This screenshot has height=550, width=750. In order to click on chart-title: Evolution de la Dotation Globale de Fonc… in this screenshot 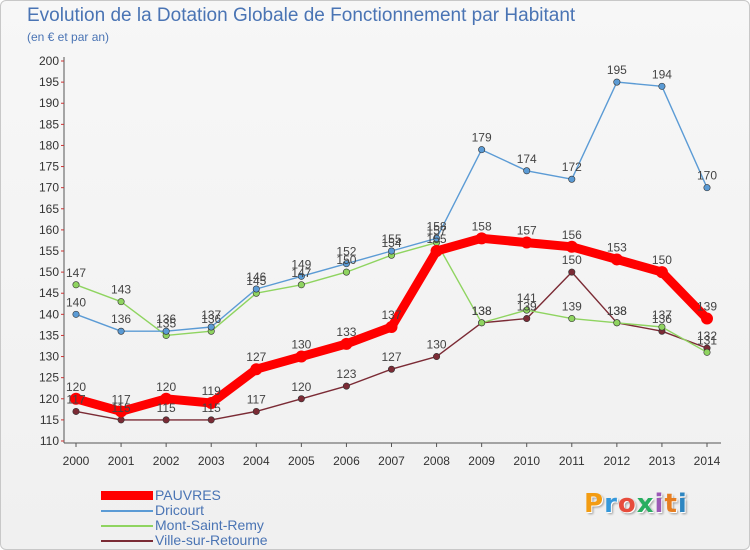, I will do `click(301, 15)`.